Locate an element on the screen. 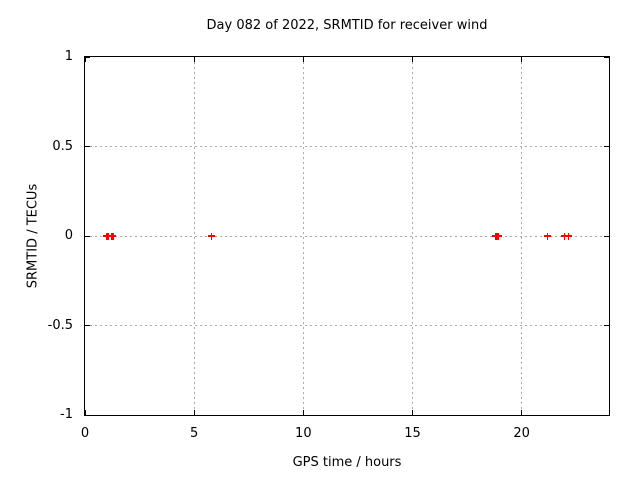 The image size is (640, 480). y-tick-right--0.5 is located at coordinates (606, 325).